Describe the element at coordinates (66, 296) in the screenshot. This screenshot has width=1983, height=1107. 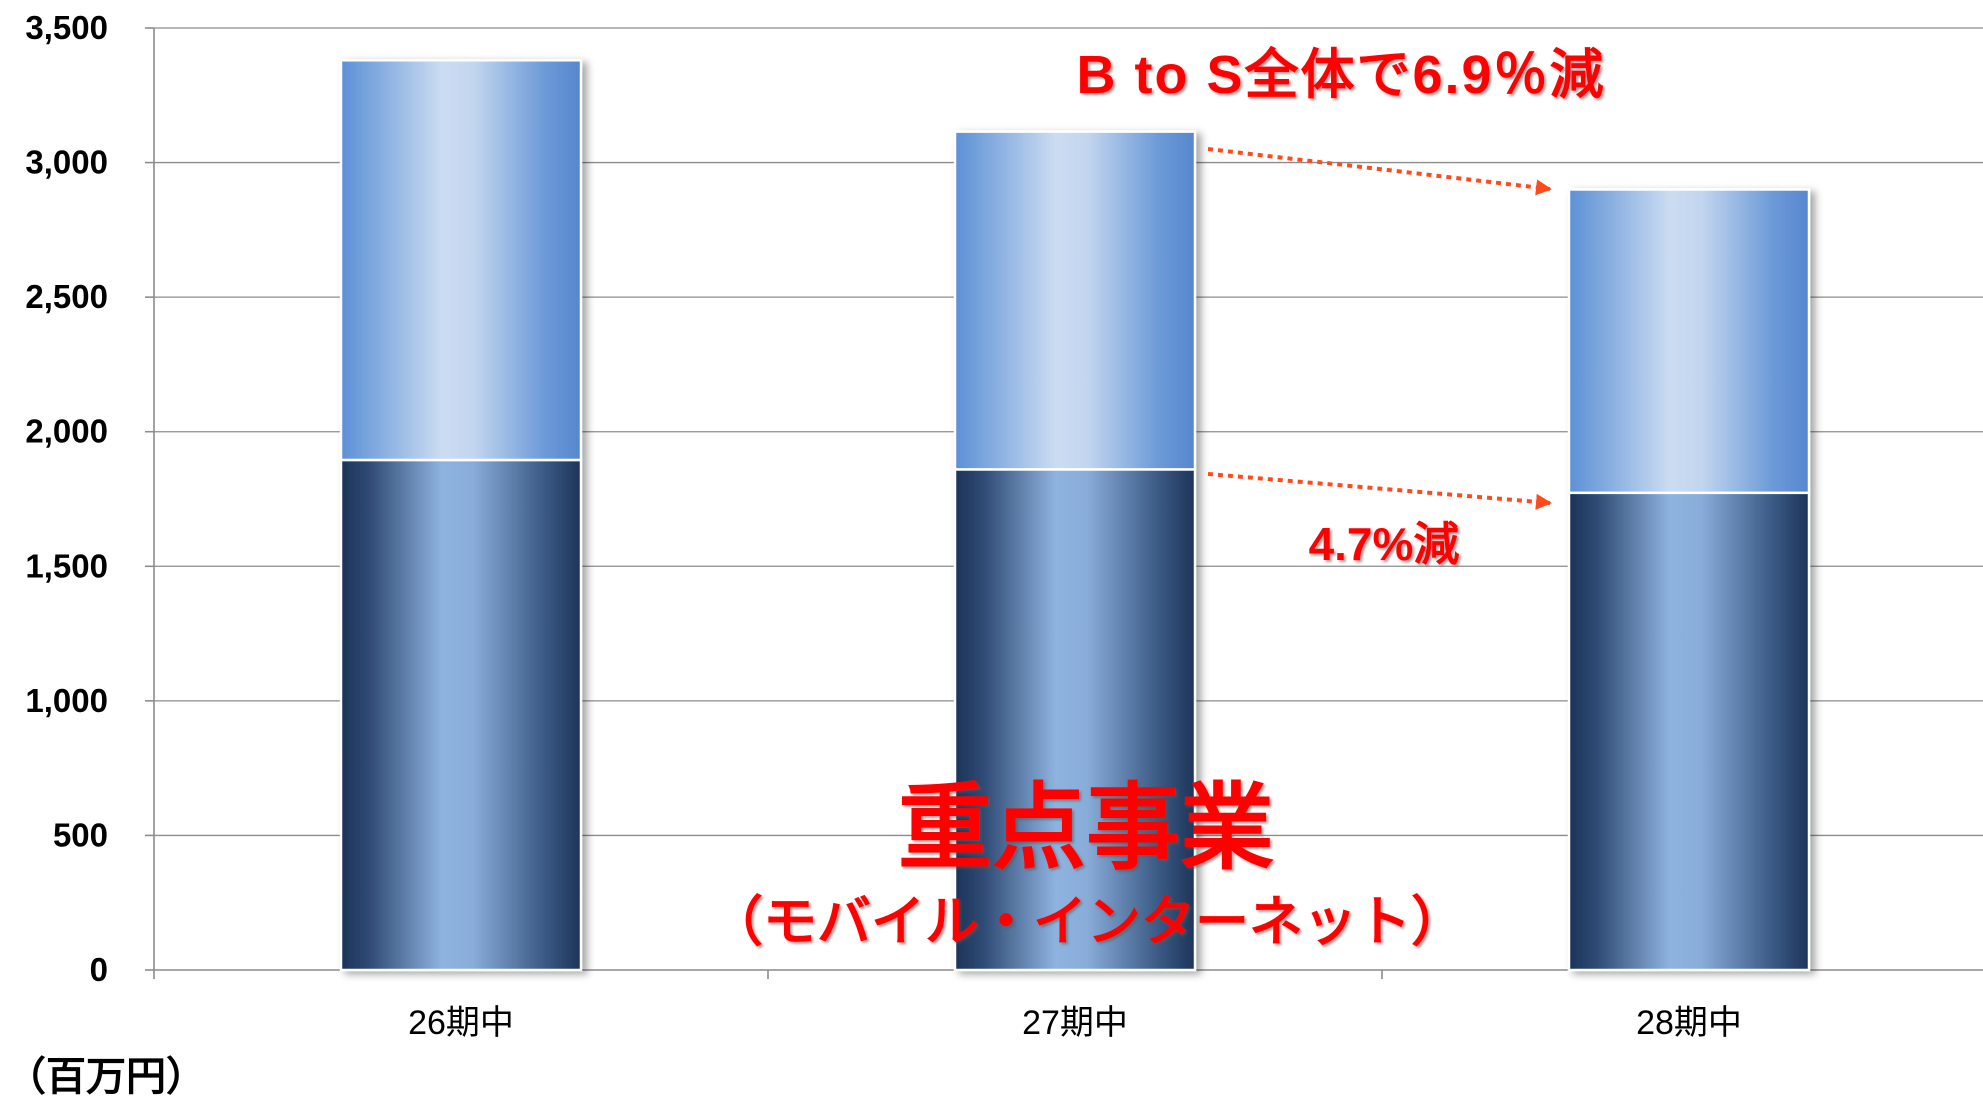
I see `y-axis-tick-label: 2,500` at that location.